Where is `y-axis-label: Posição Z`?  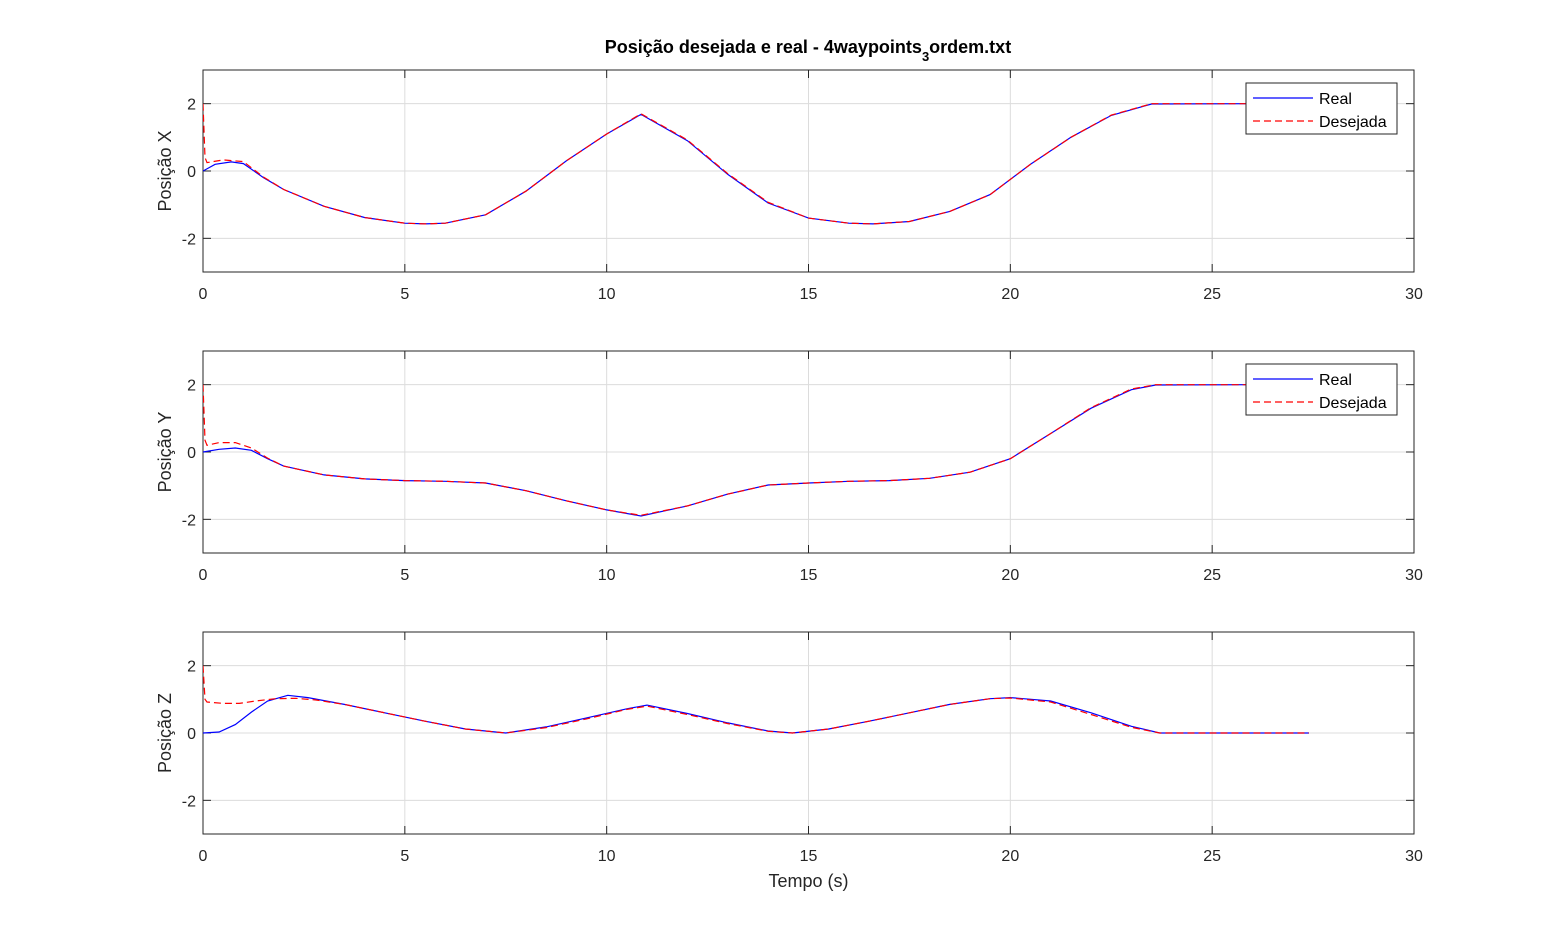
y-axis-label: Posição Z is located at coordinates (165, 733).